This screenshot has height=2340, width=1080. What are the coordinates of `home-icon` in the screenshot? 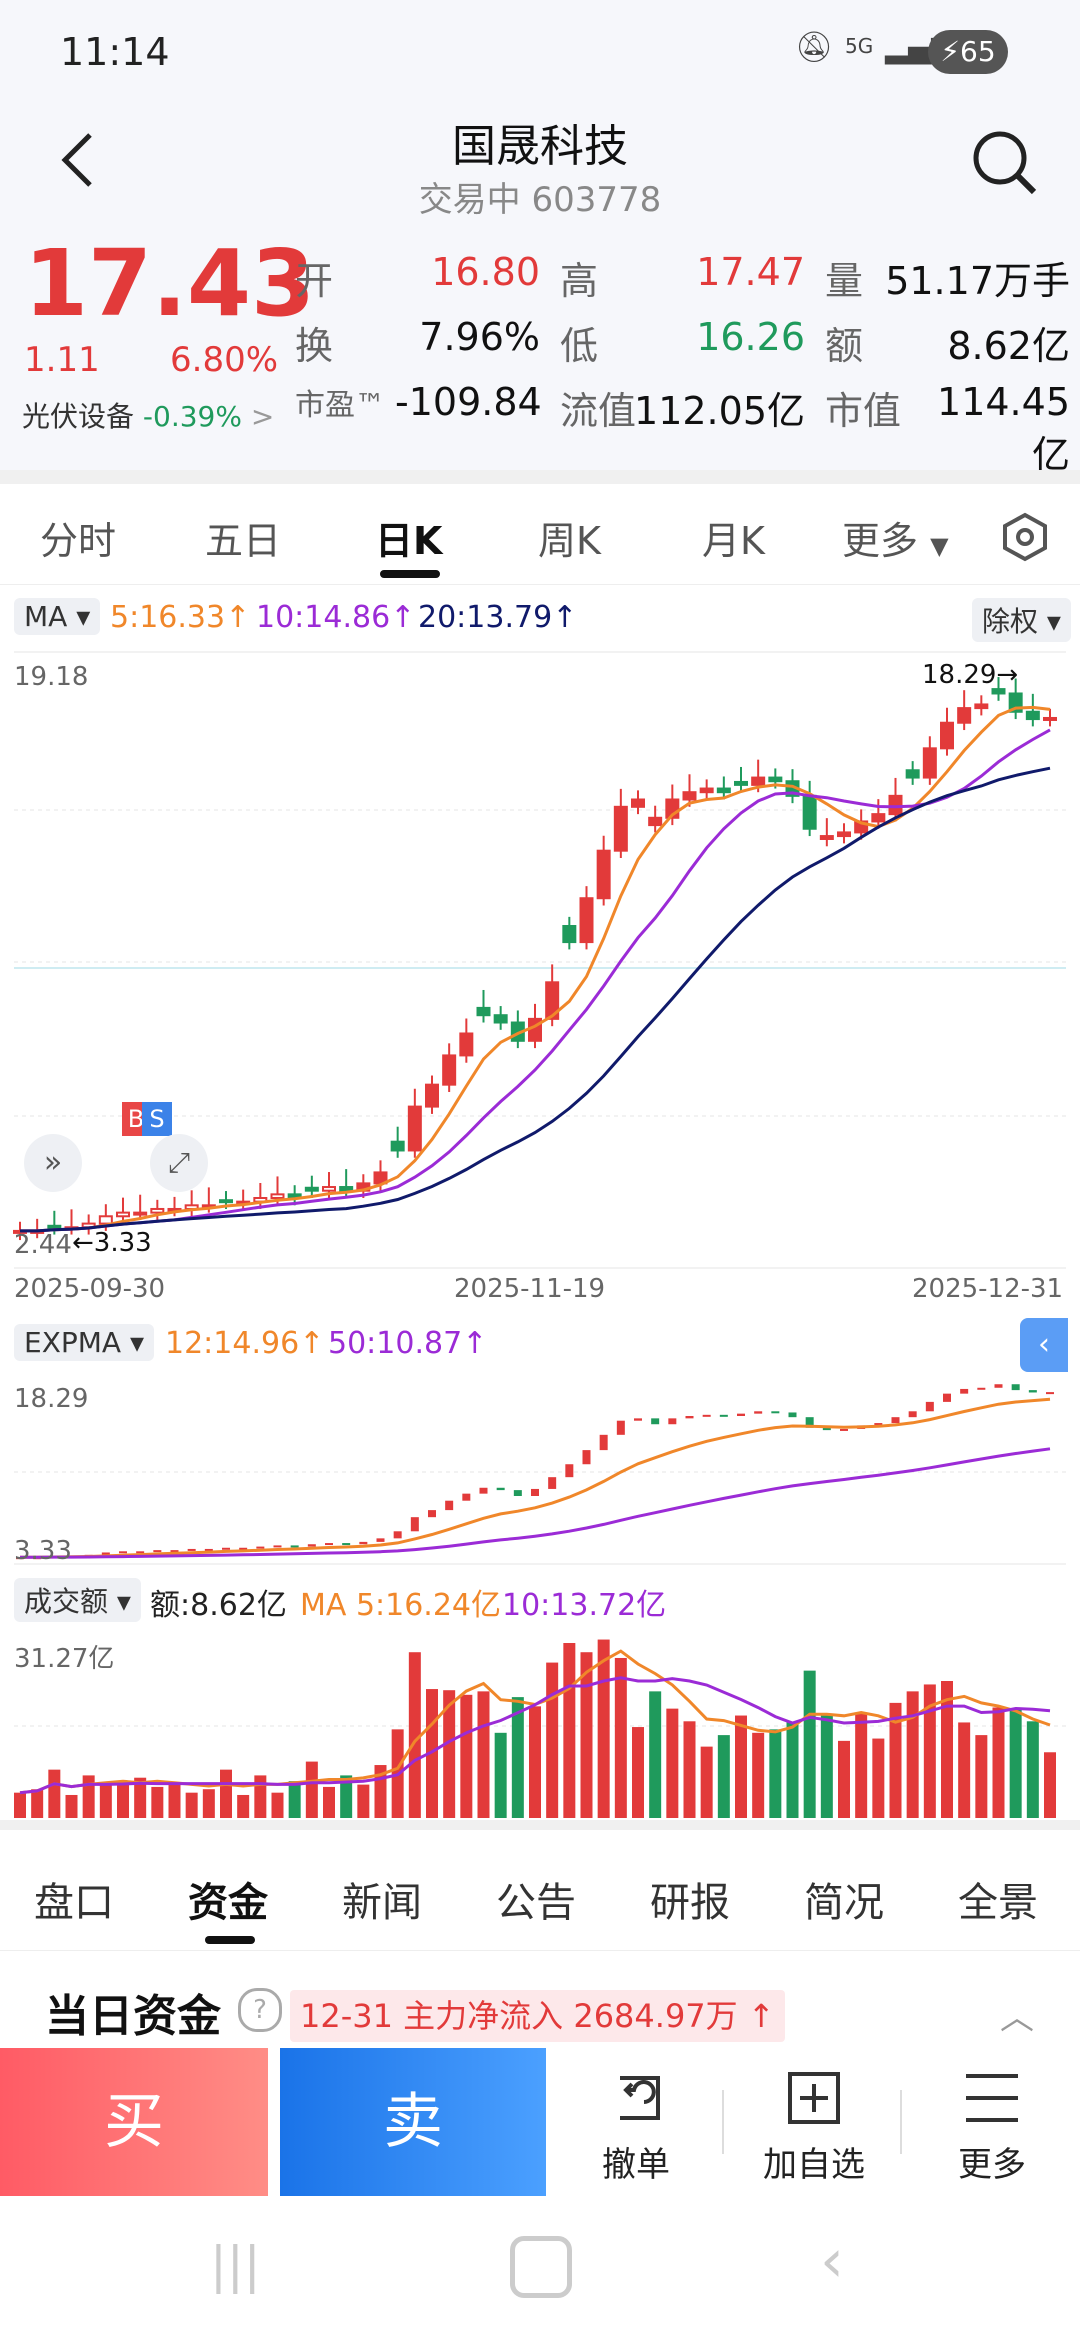 It's located at (541, 2267).